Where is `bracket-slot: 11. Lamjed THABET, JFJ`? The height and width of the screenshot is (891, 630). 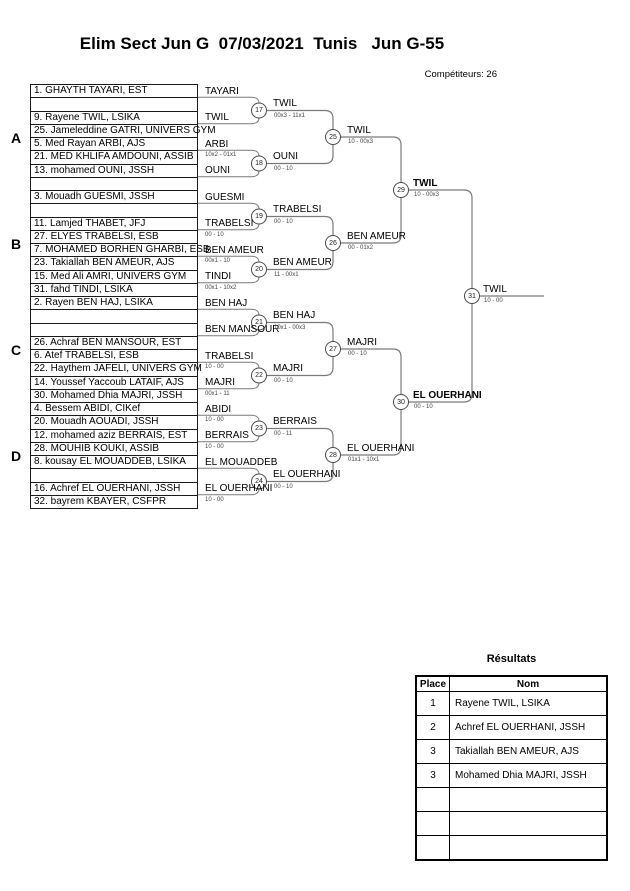
bracket-slot: 11. Lamjed THABET, JFJ is located at coordinates (114, 223).